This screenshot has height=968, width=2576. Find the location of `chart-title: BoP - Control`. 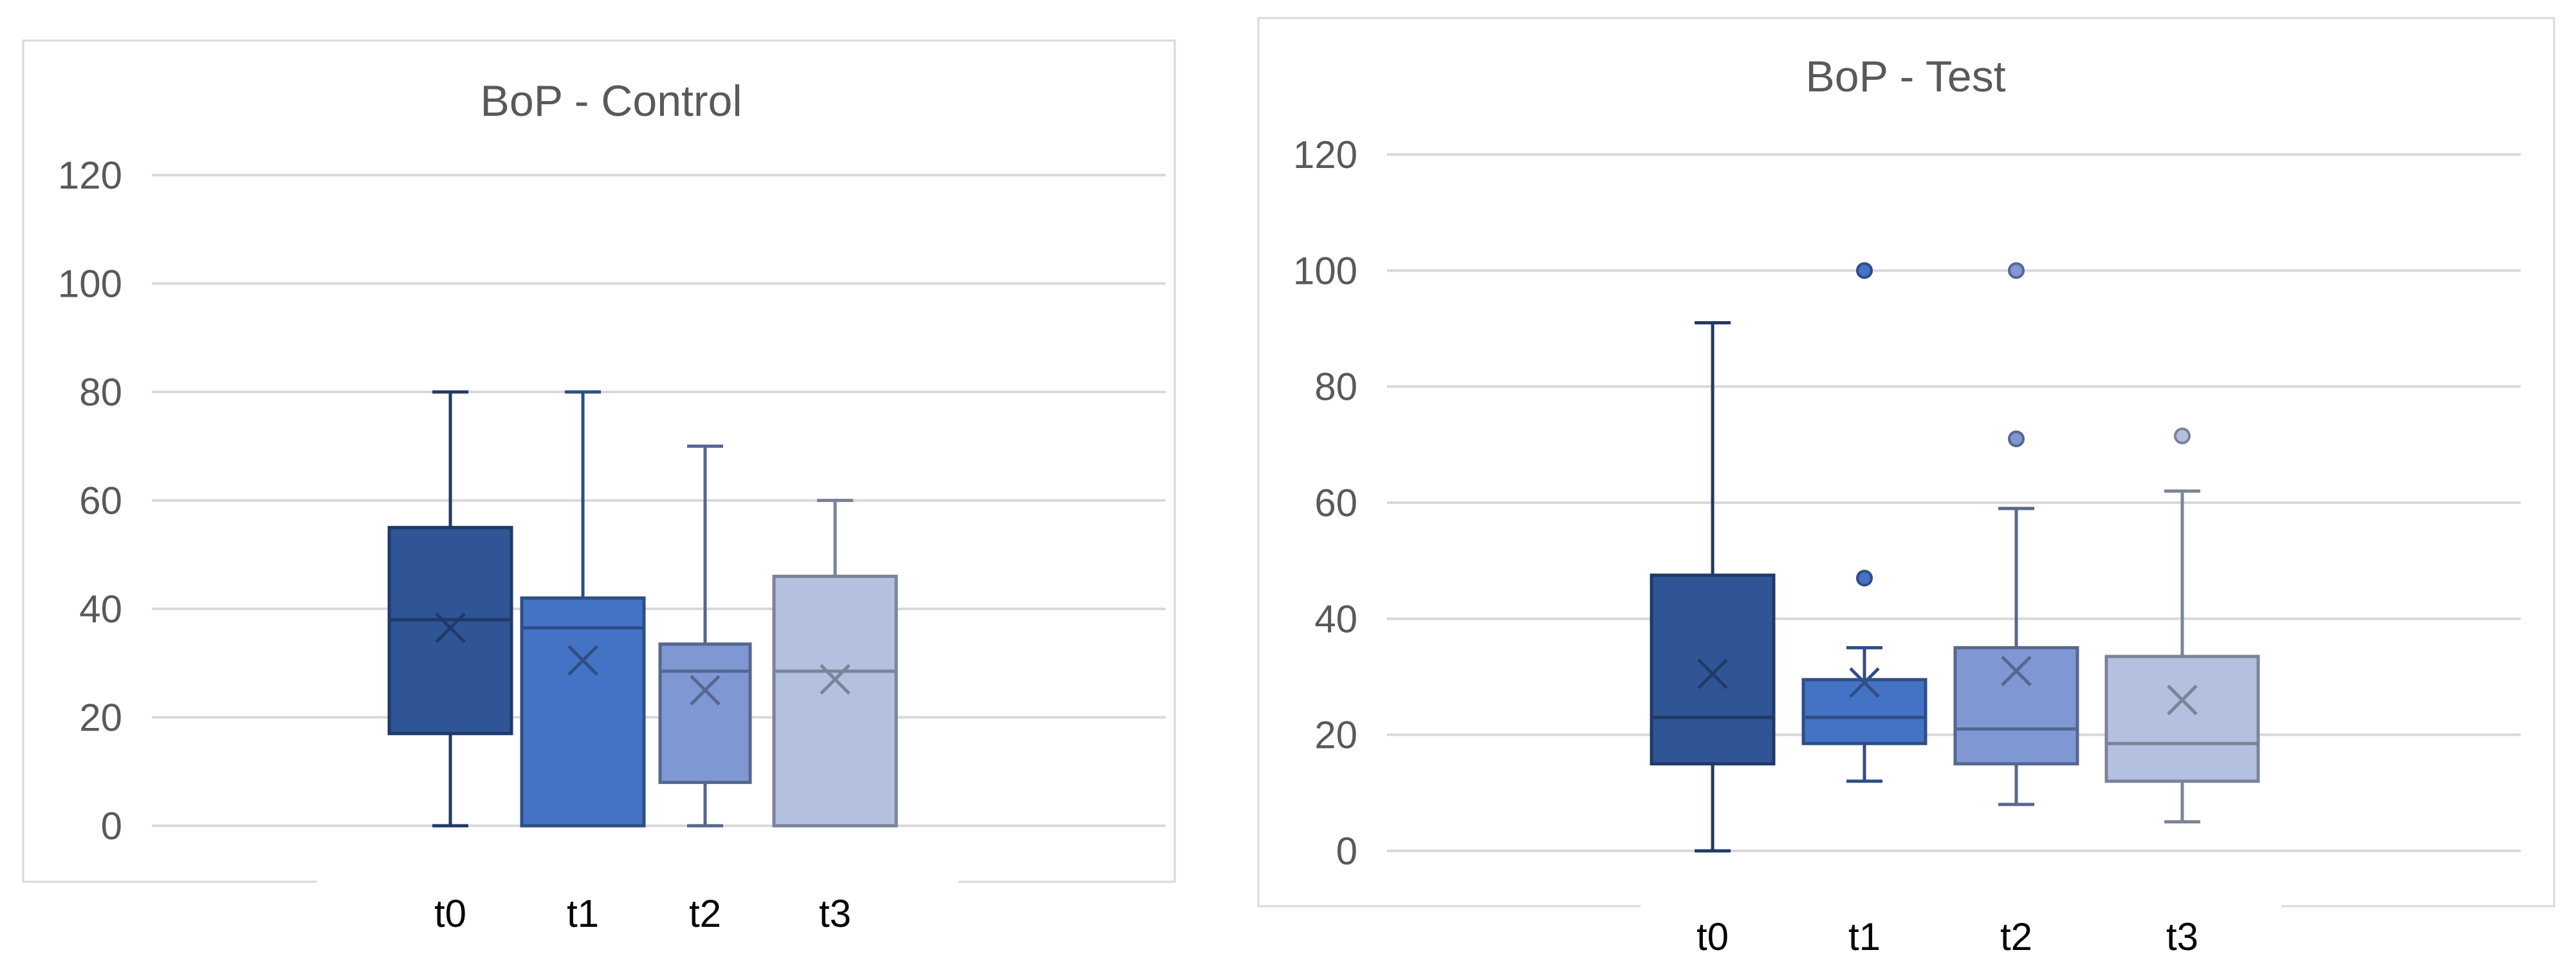

chart-title: BoP - Control is located at coordinates (611, 101).